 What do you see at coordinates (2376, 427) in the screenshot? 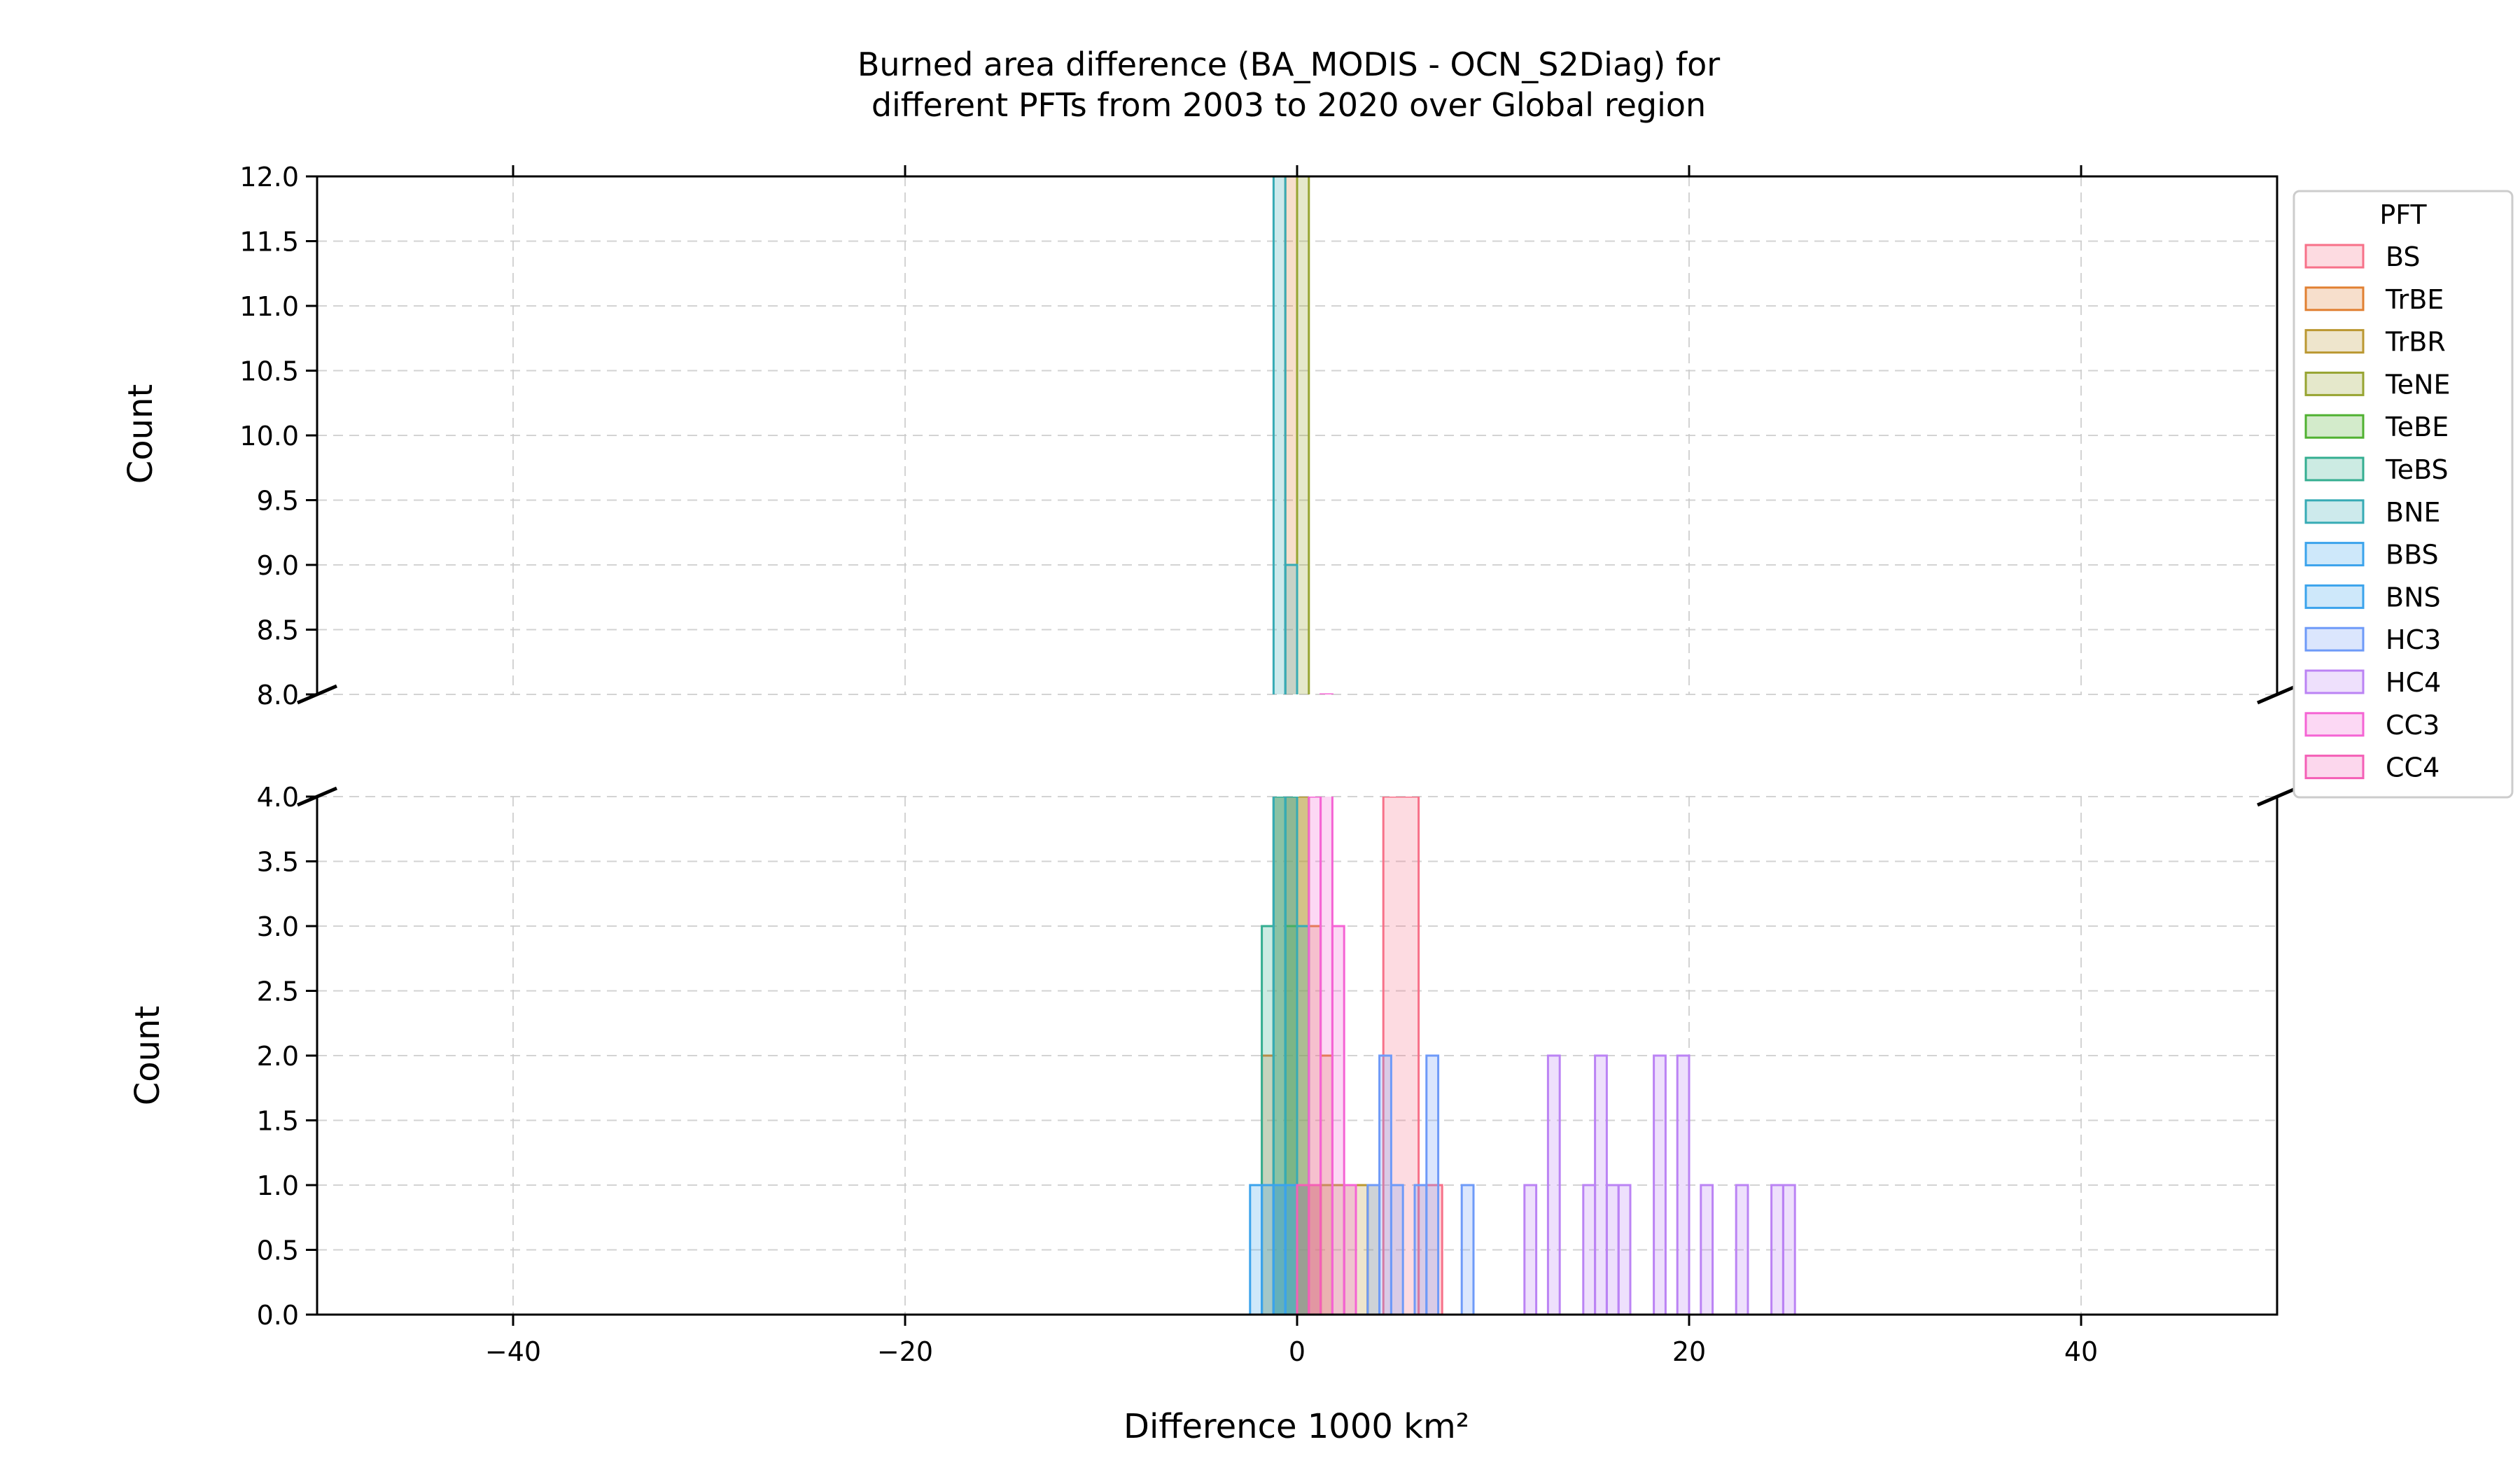
I see `legend-item-tebe: TeBE` at bounding box center [2376, 427].